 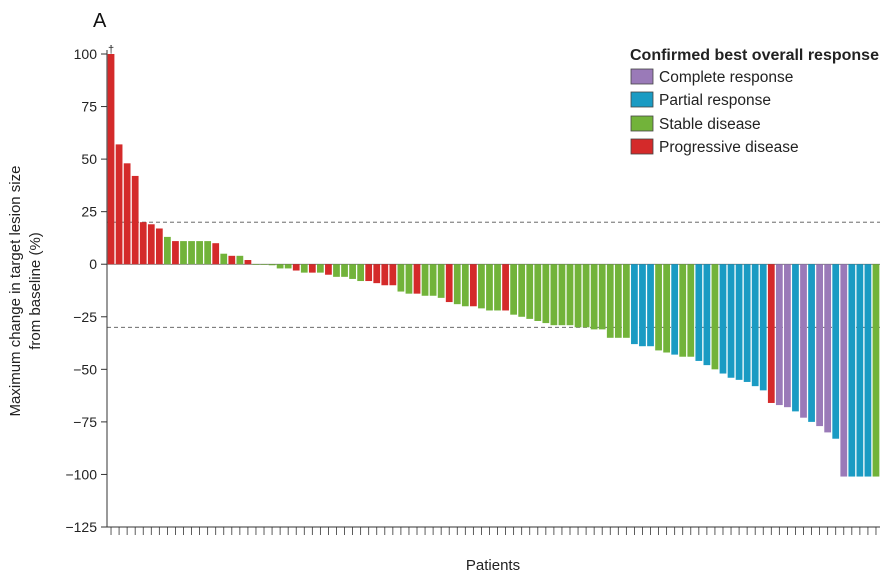 I want to click on legend-item-progressive-disease: Progressive disease, so click(x=714, y=147).